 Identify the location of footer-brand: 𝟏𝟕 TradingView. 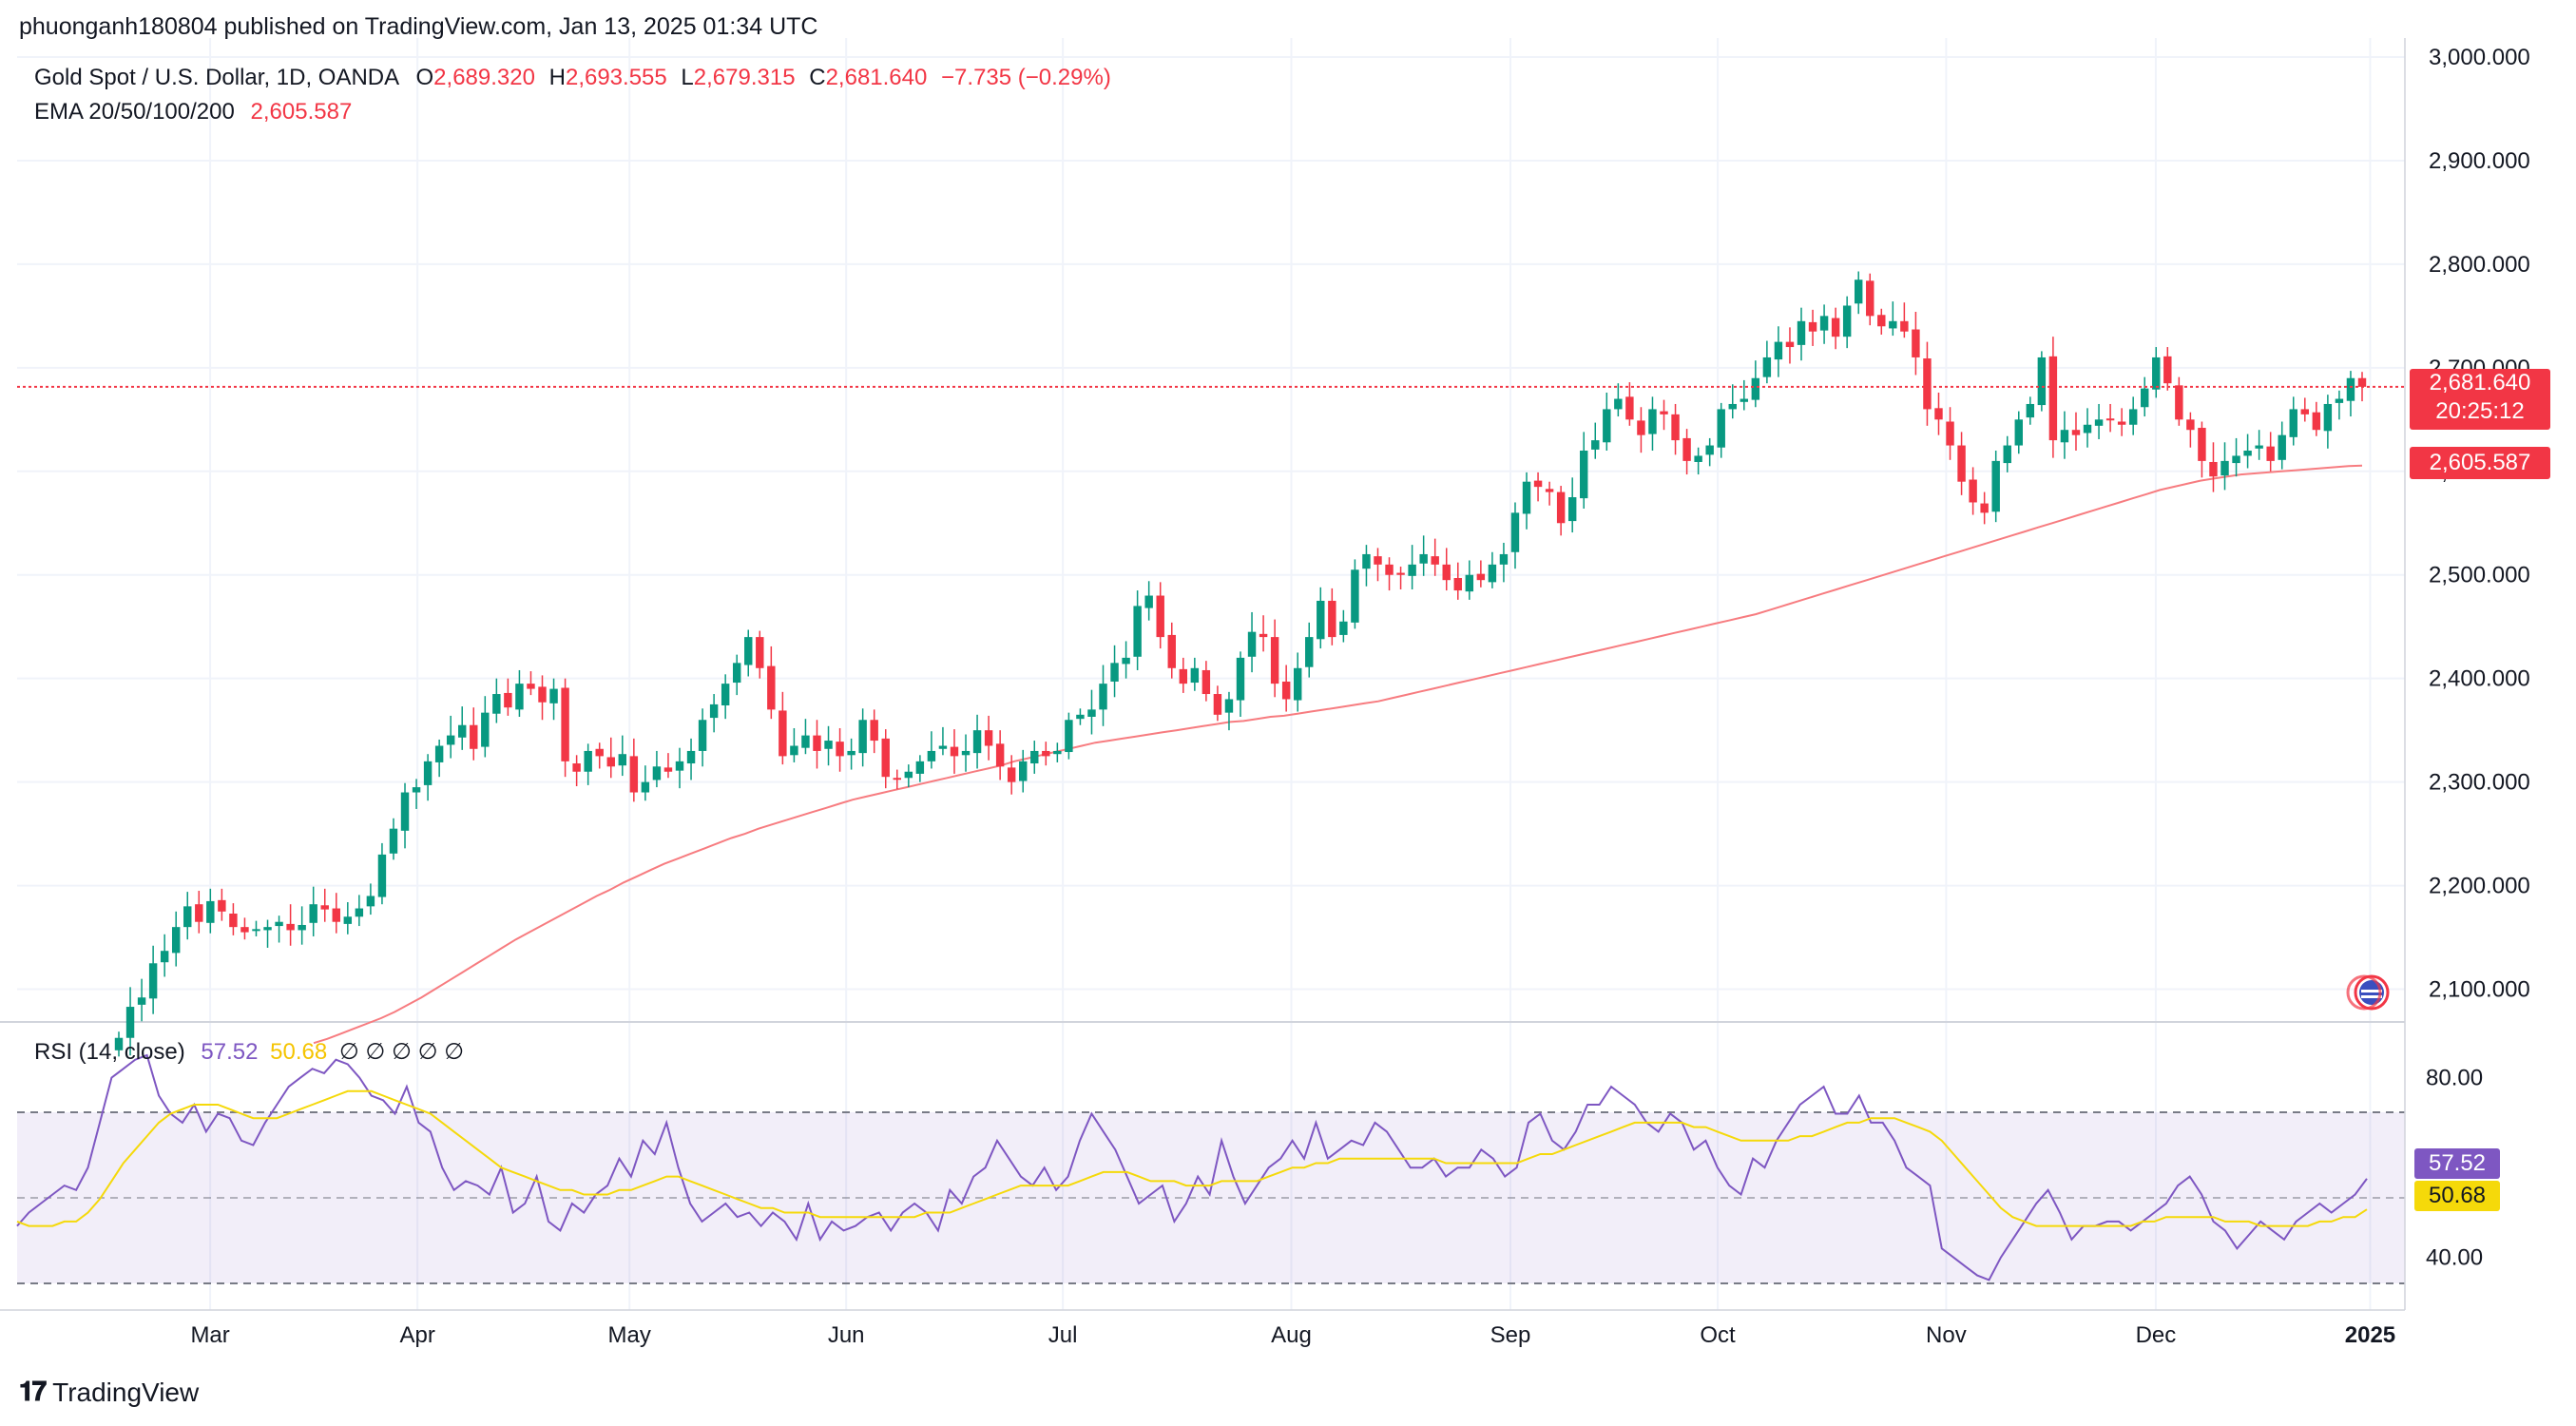
(109, 1392).